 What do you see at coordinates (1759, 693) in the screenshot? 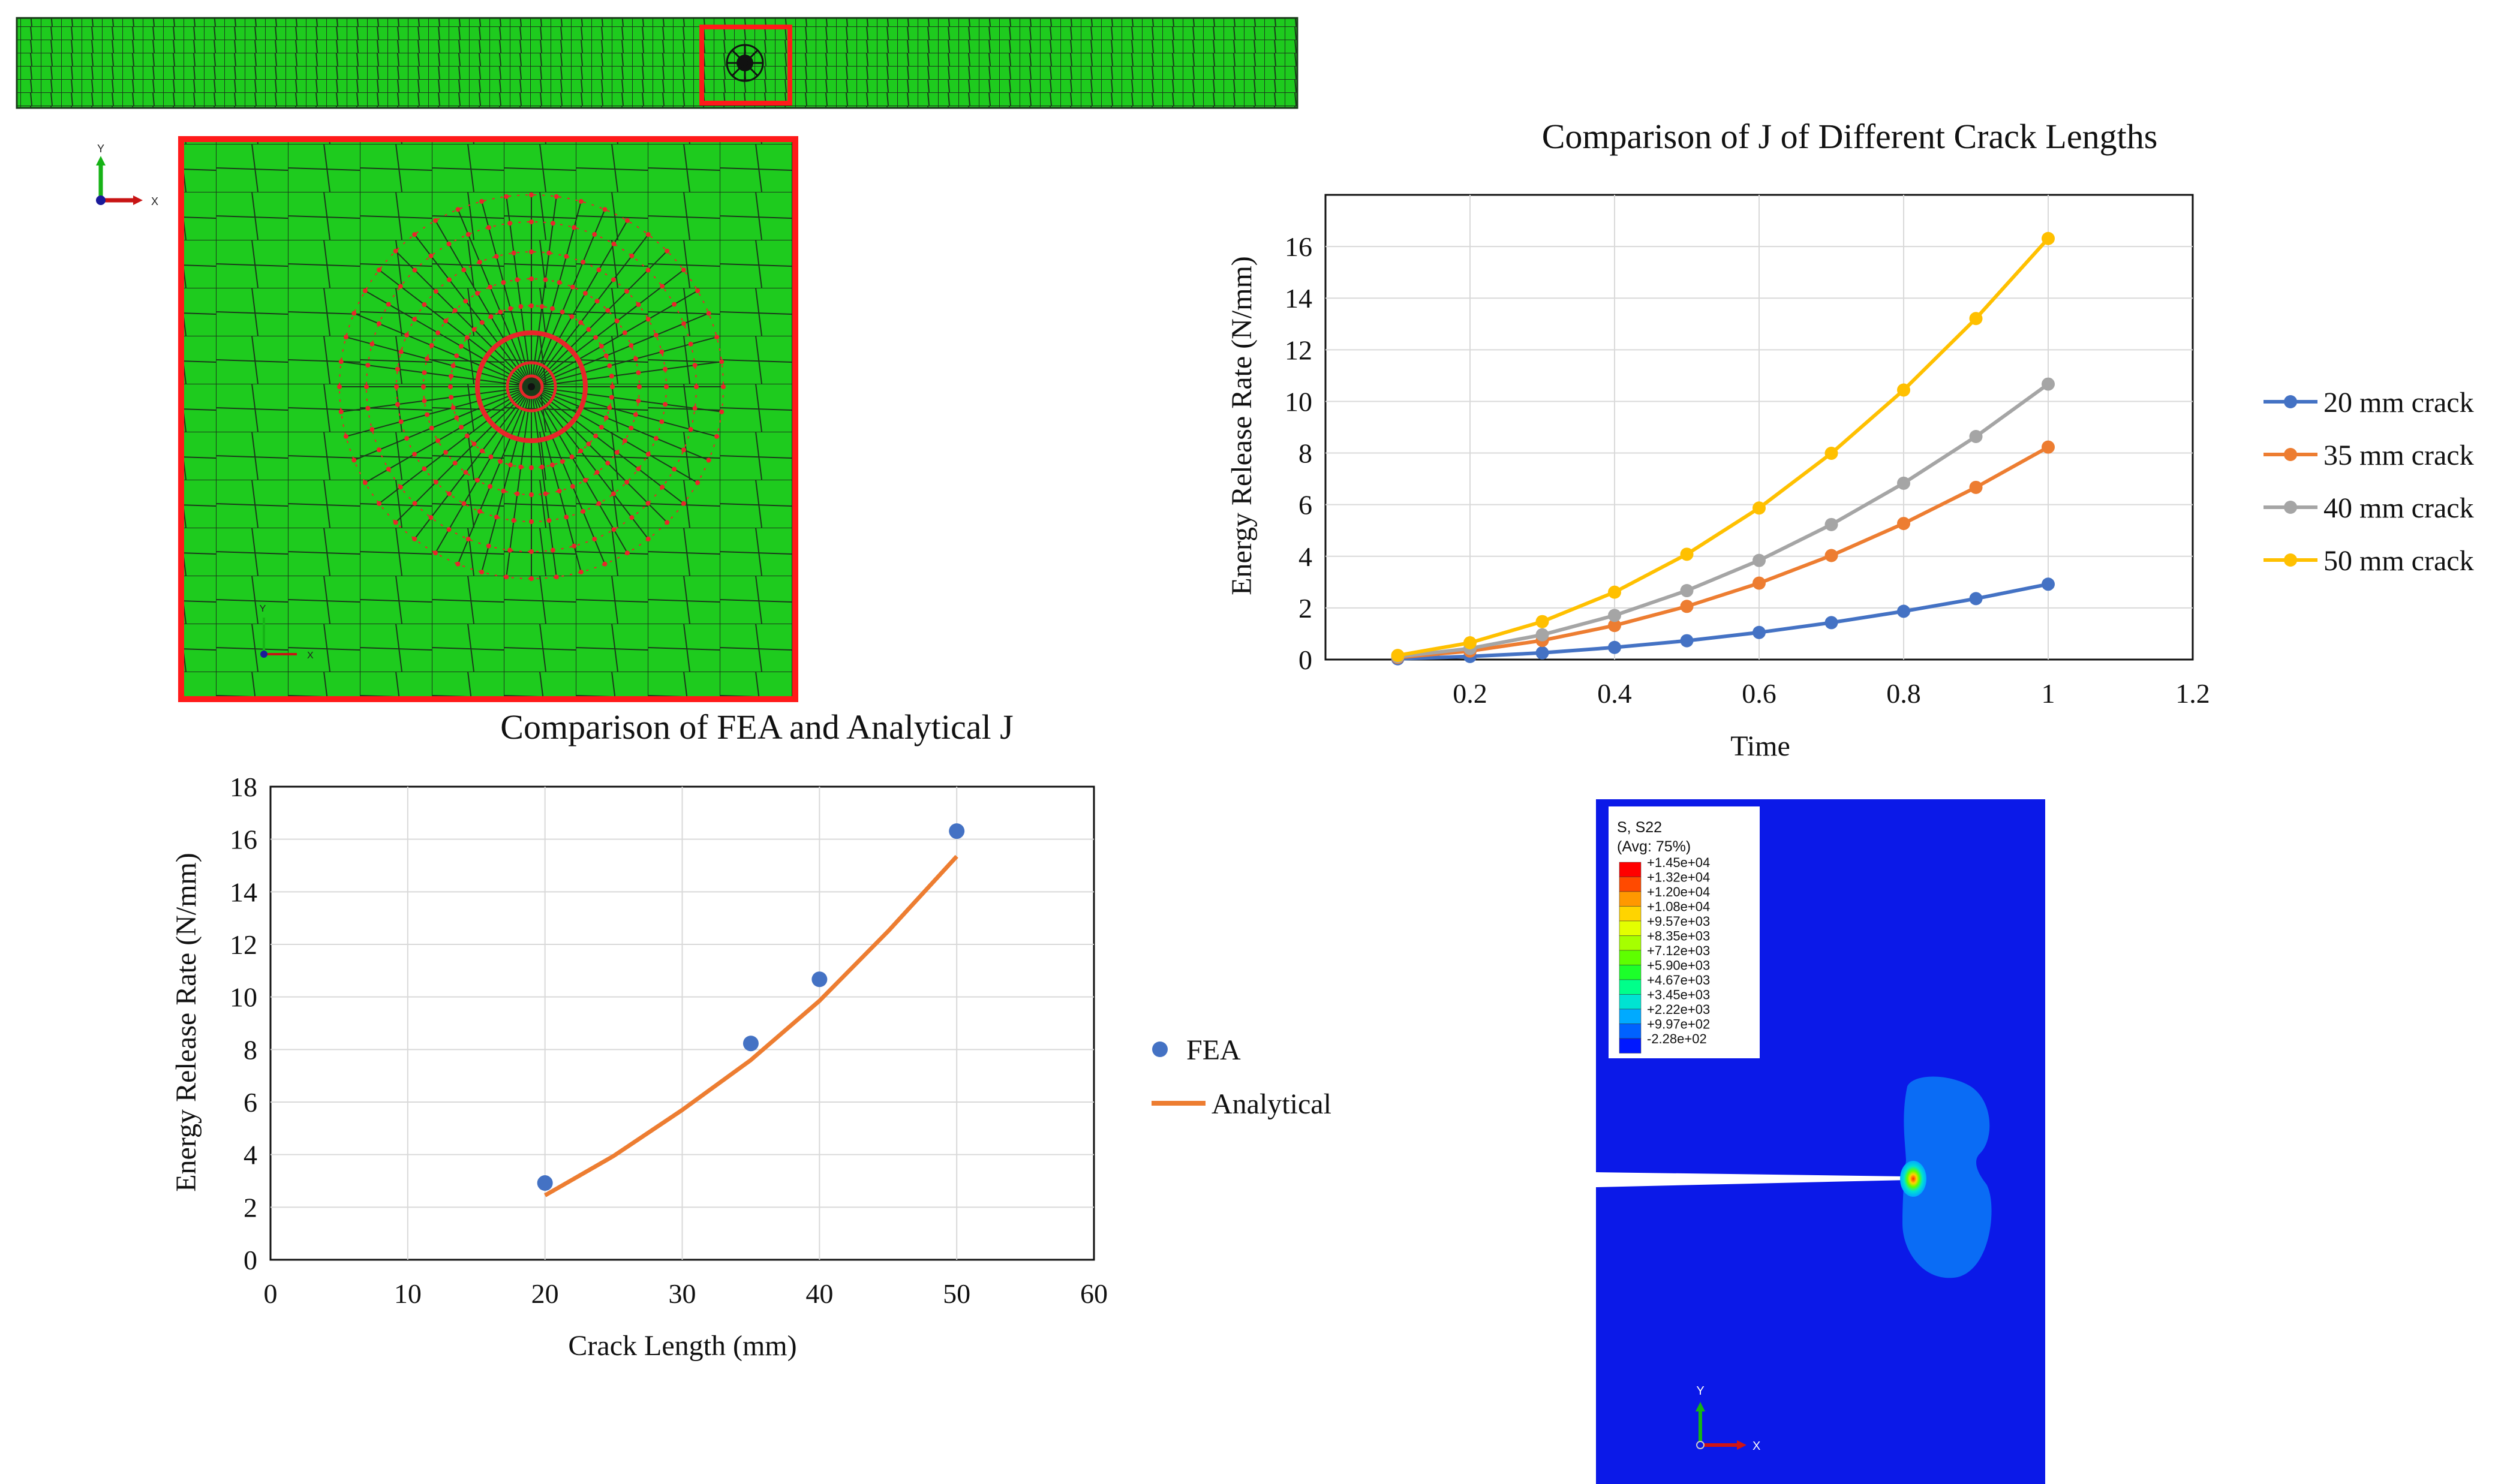
I see `chart1-x-tick-label: 0.6` at bounding box center [1759, 693].